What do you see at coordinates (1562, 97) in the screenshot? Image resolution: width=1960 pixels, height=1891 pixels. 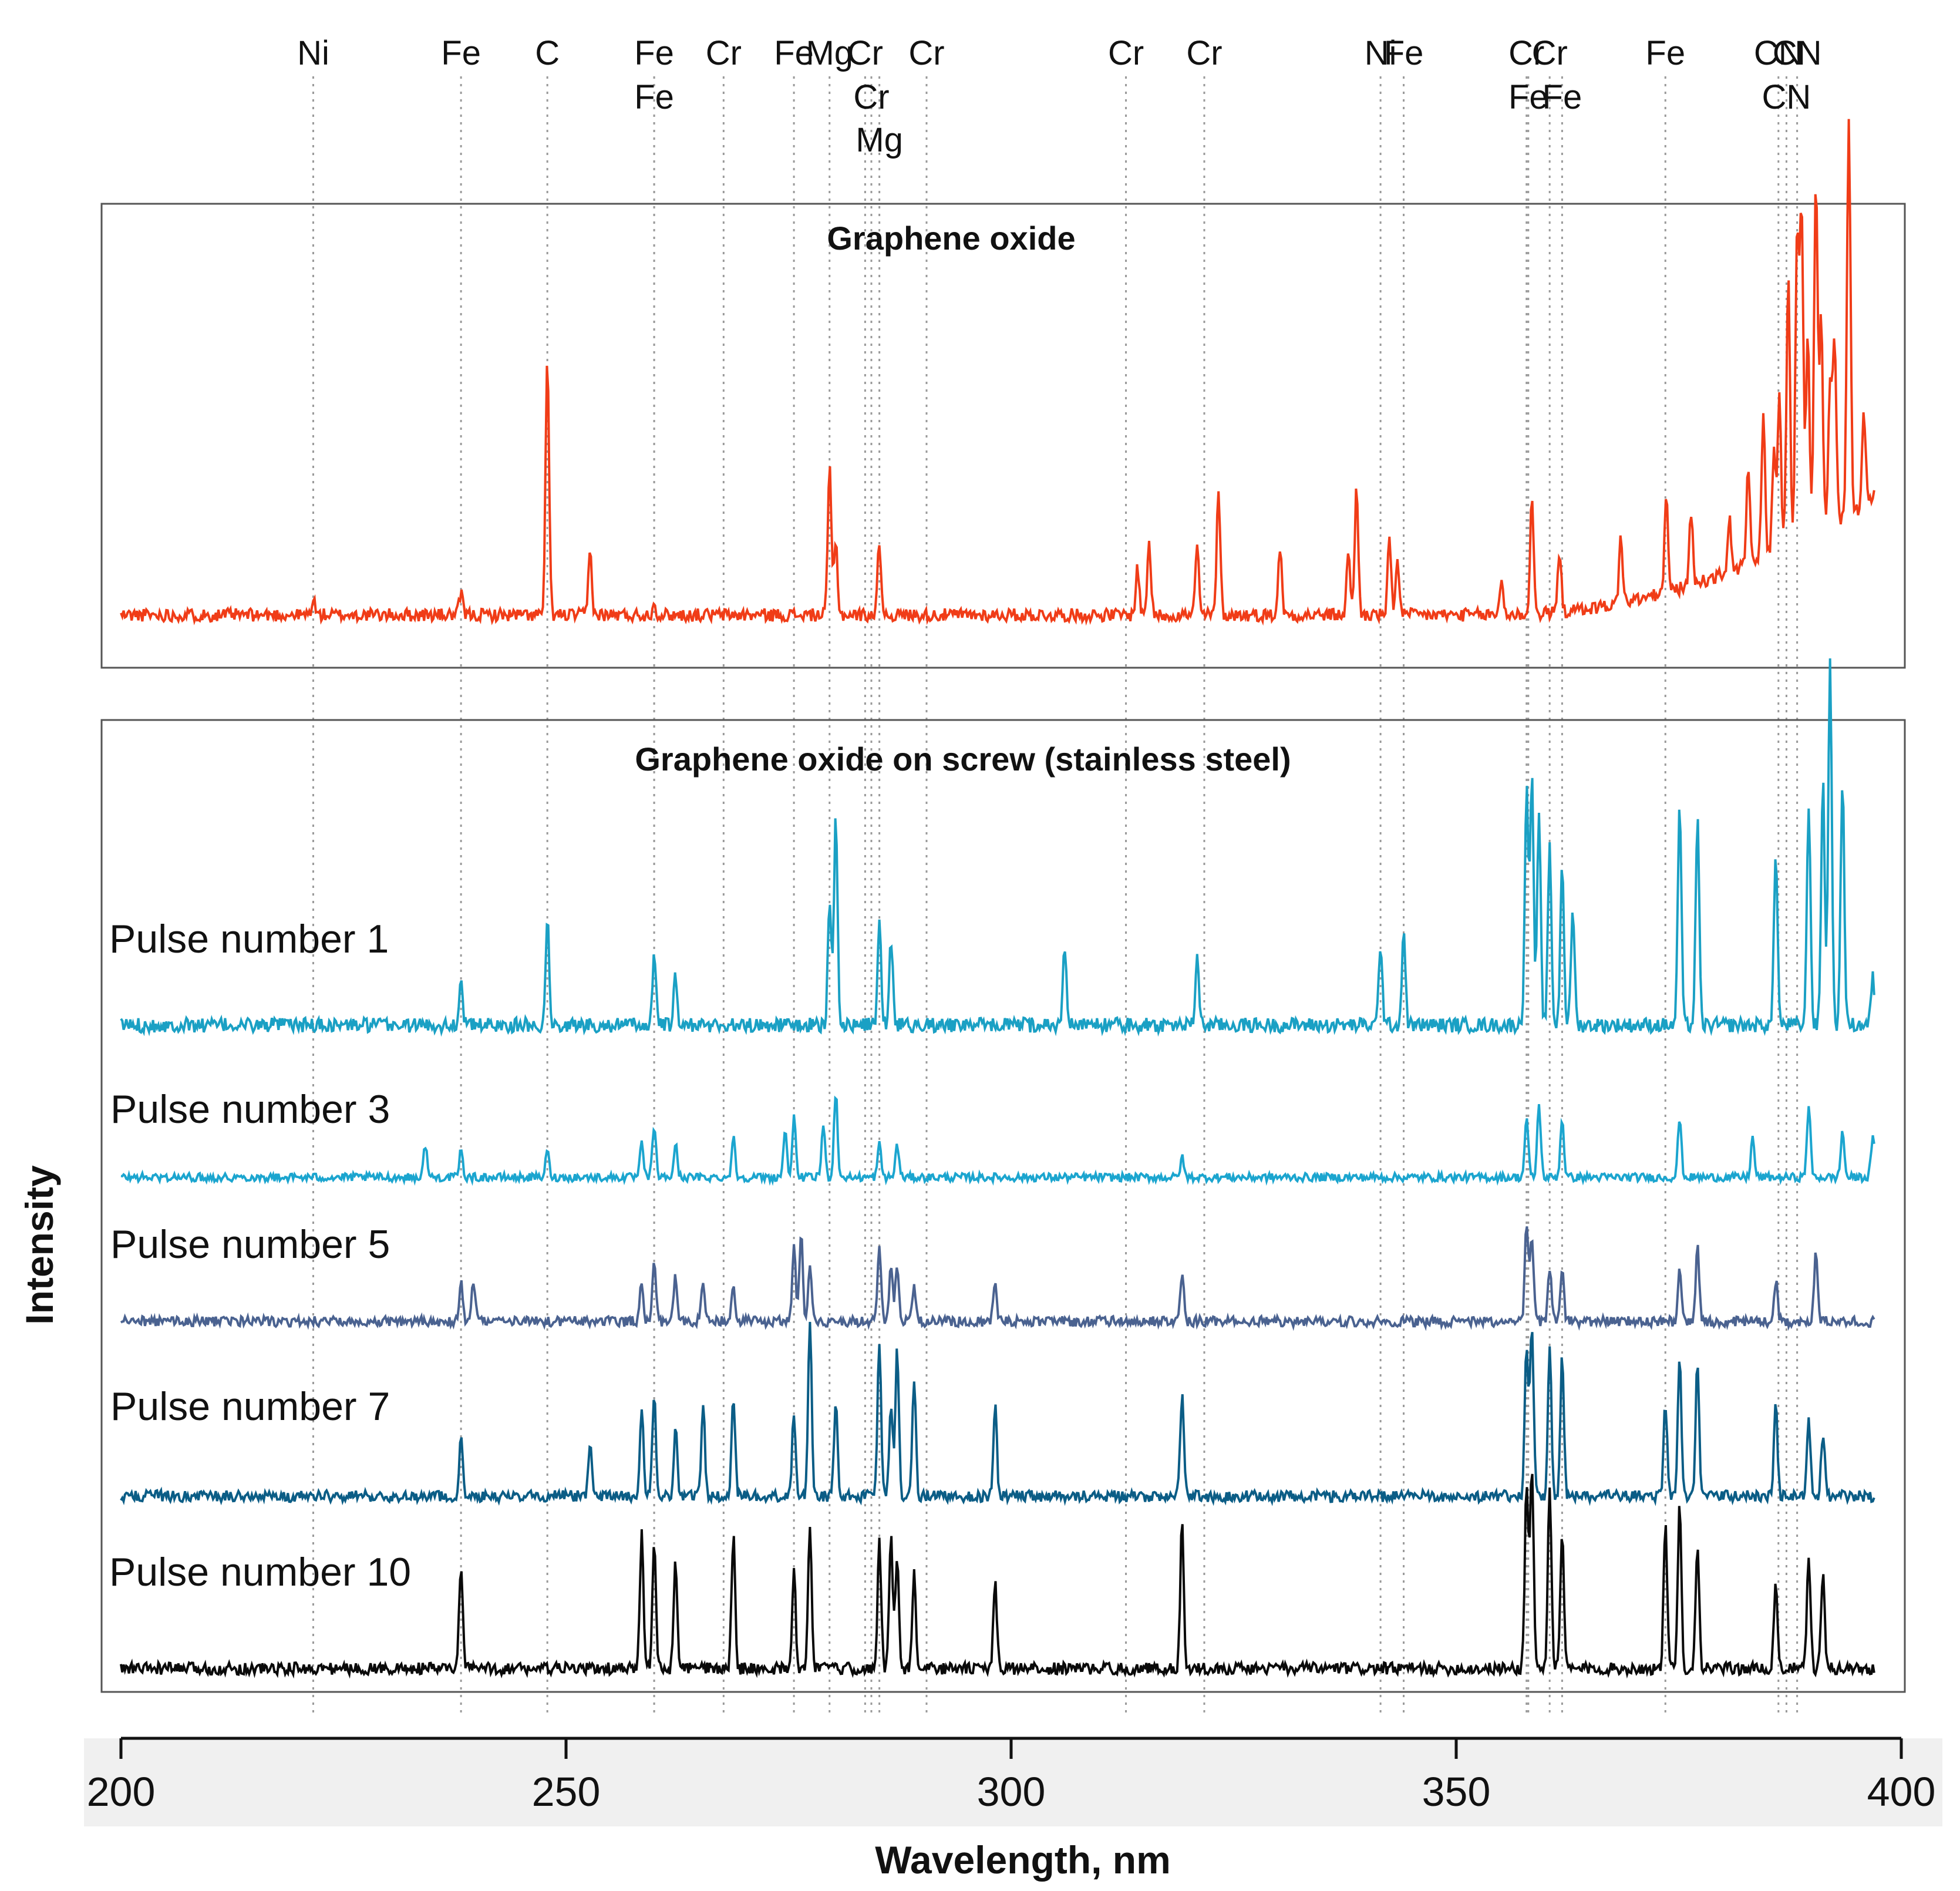 I see `element-label-19: Fe` at bounding box center [1562, 97].